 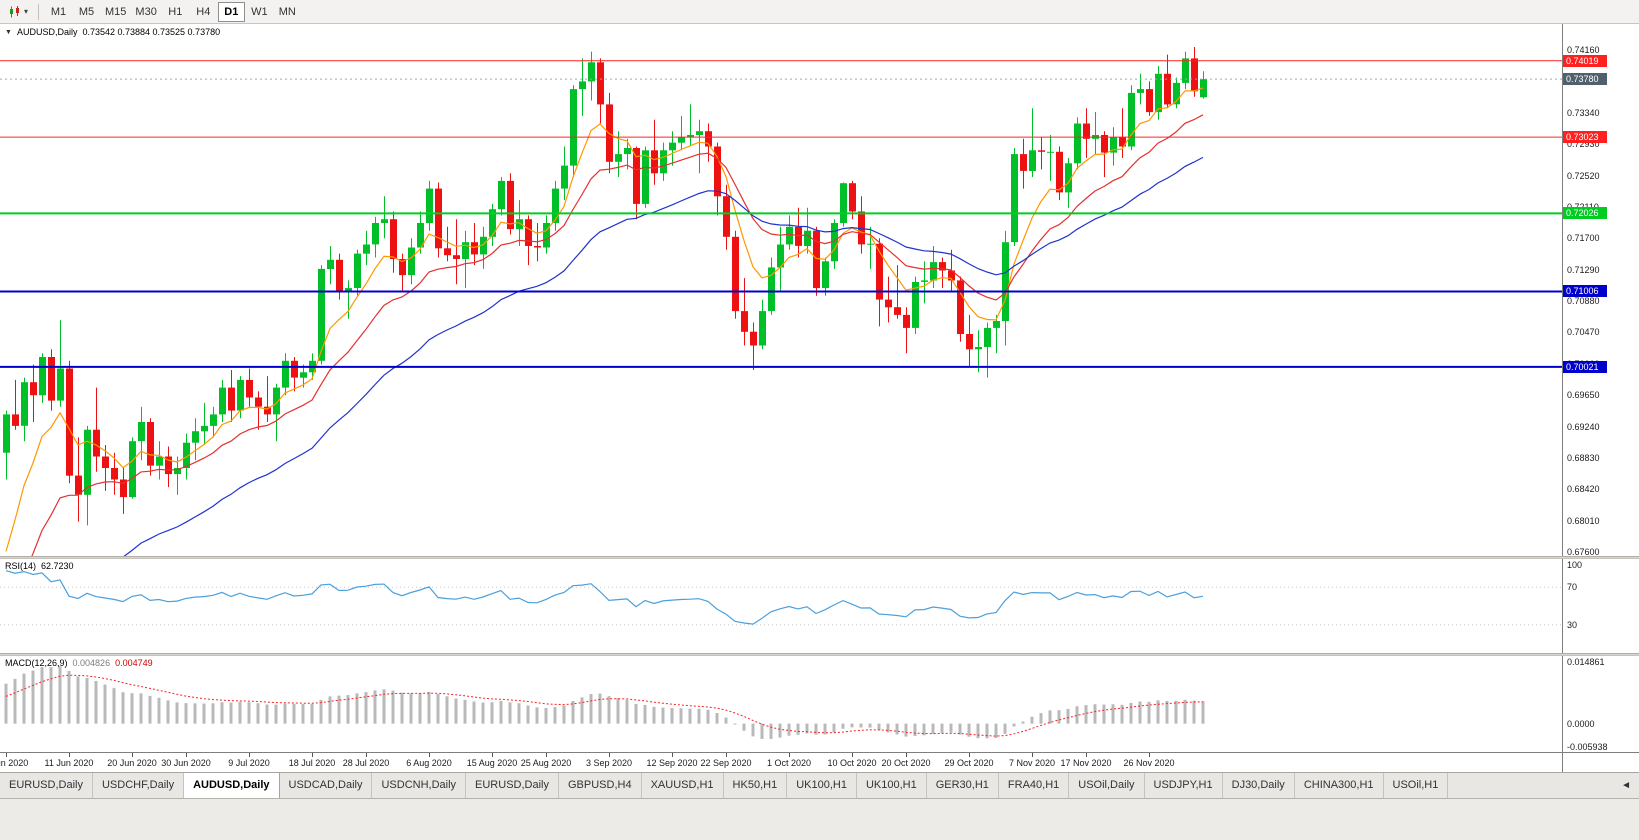 I want to click on toolbar: ▾ M1 M5 M15 M30 H1 H4 D1 W1 MN, so click(x=819, y=12).